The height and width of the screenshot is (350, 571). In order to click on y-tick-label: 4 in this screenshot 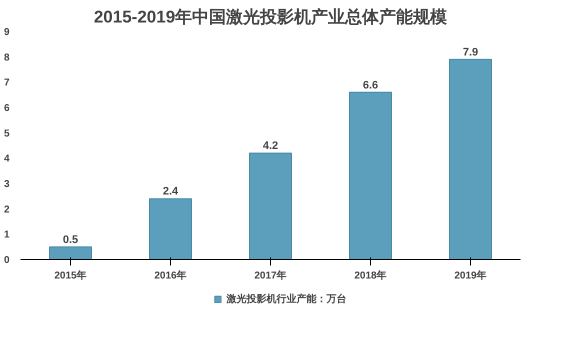, I will do `click(7, 159)`.